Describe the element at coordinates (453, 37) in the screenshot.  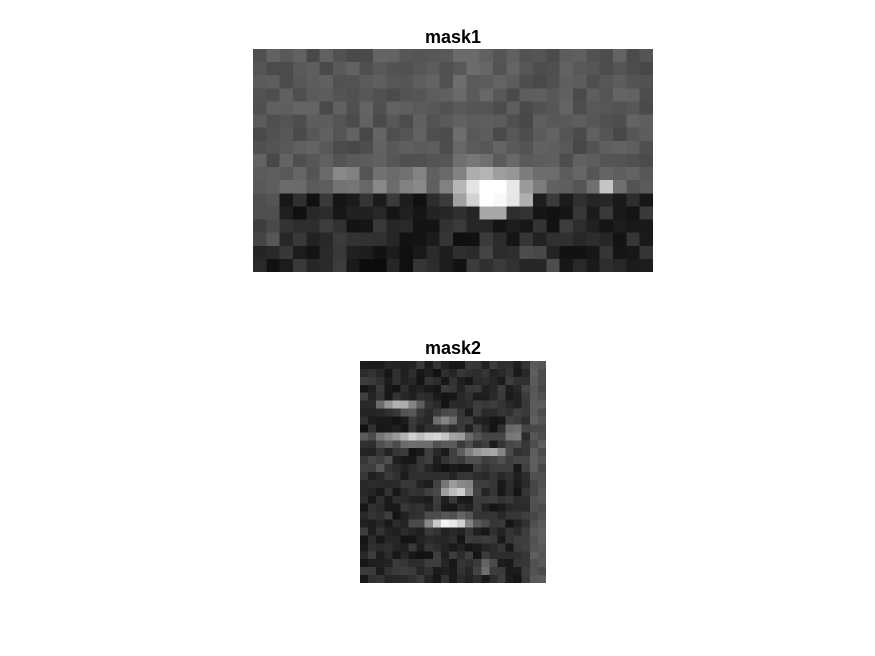
I see `mask1-title: mask1` at that location.